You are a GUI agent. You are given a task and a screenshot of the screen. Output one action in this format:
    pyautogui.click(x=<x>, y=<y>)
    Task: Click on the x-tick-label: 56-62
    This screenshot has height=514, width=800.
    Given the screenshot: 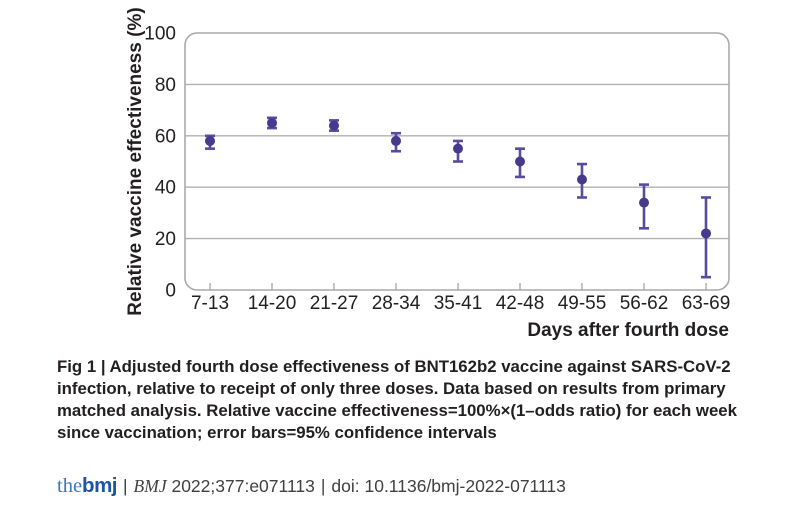 What is the action you would take?
    pyautogui.click(x=644, y=303)
    